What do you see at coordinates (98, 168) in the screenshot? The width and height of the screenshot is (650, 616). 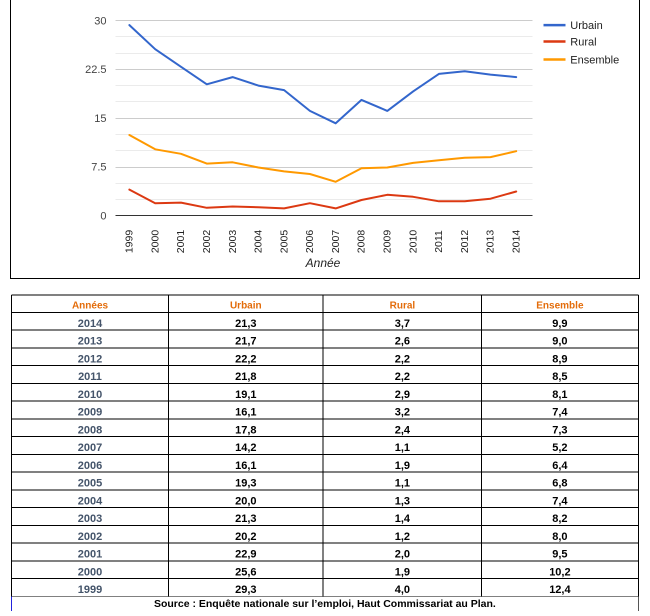 I see `svg-text: 7.5` at bounding box center [98, 168].